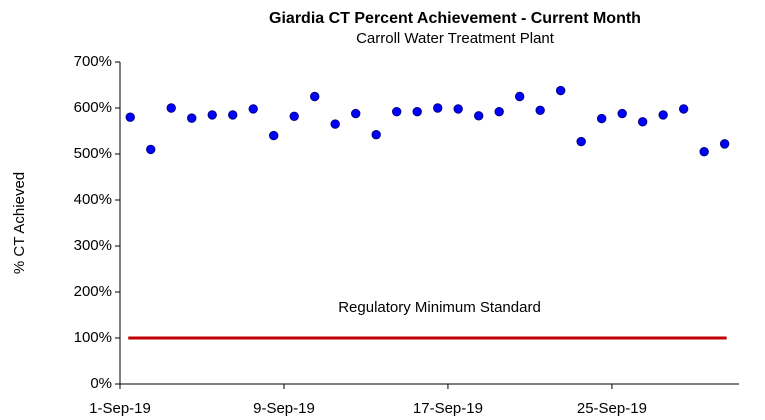 This screenshot has height=420, width=765. Describe the element at coordinates (93, 153) in the screenshot. I see `y-tick-label: 500%` at that location.